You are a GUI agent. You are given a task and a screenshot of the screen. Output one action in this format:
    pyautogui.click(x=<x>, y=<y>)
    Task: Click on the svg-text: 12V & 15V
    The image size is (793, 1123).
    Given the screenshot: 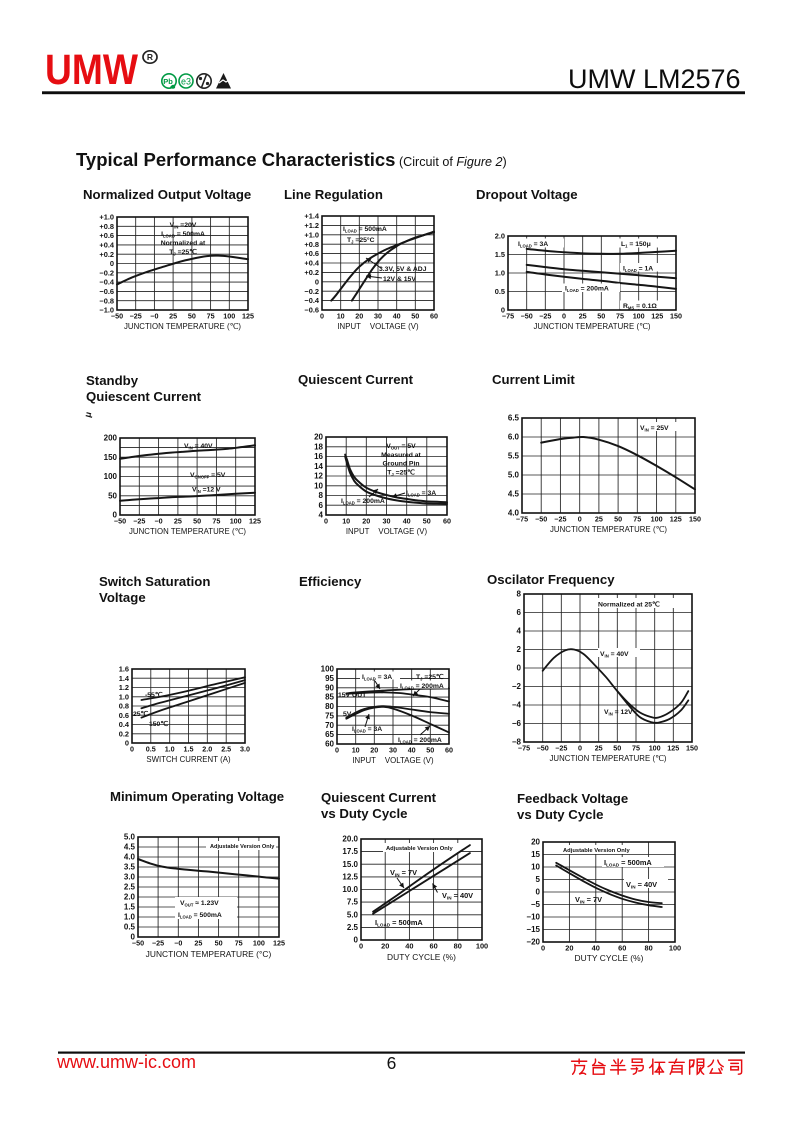 What is the action you would take?
    pyautogui.click(x=399, y=279)
    